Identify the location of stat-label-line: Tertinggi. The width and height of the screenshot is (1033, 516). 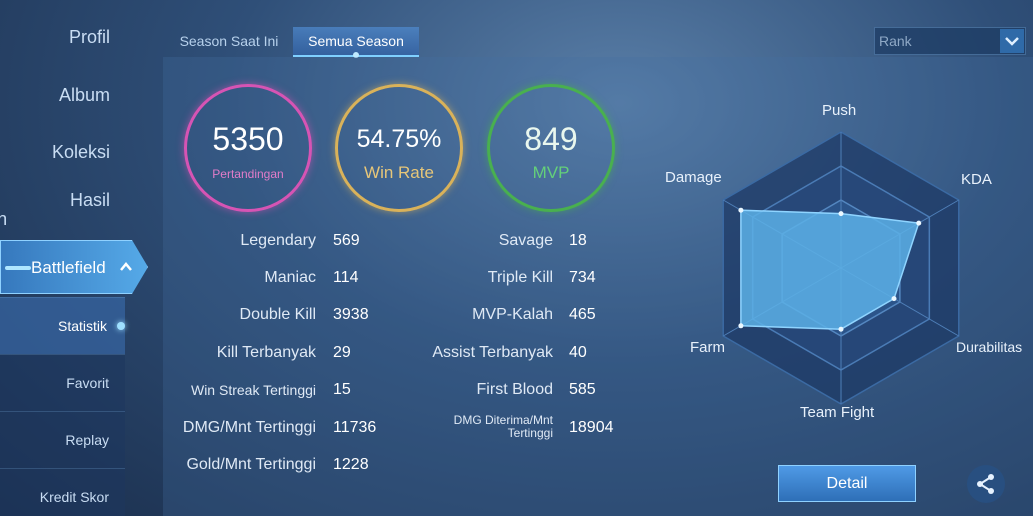
(530, 433).